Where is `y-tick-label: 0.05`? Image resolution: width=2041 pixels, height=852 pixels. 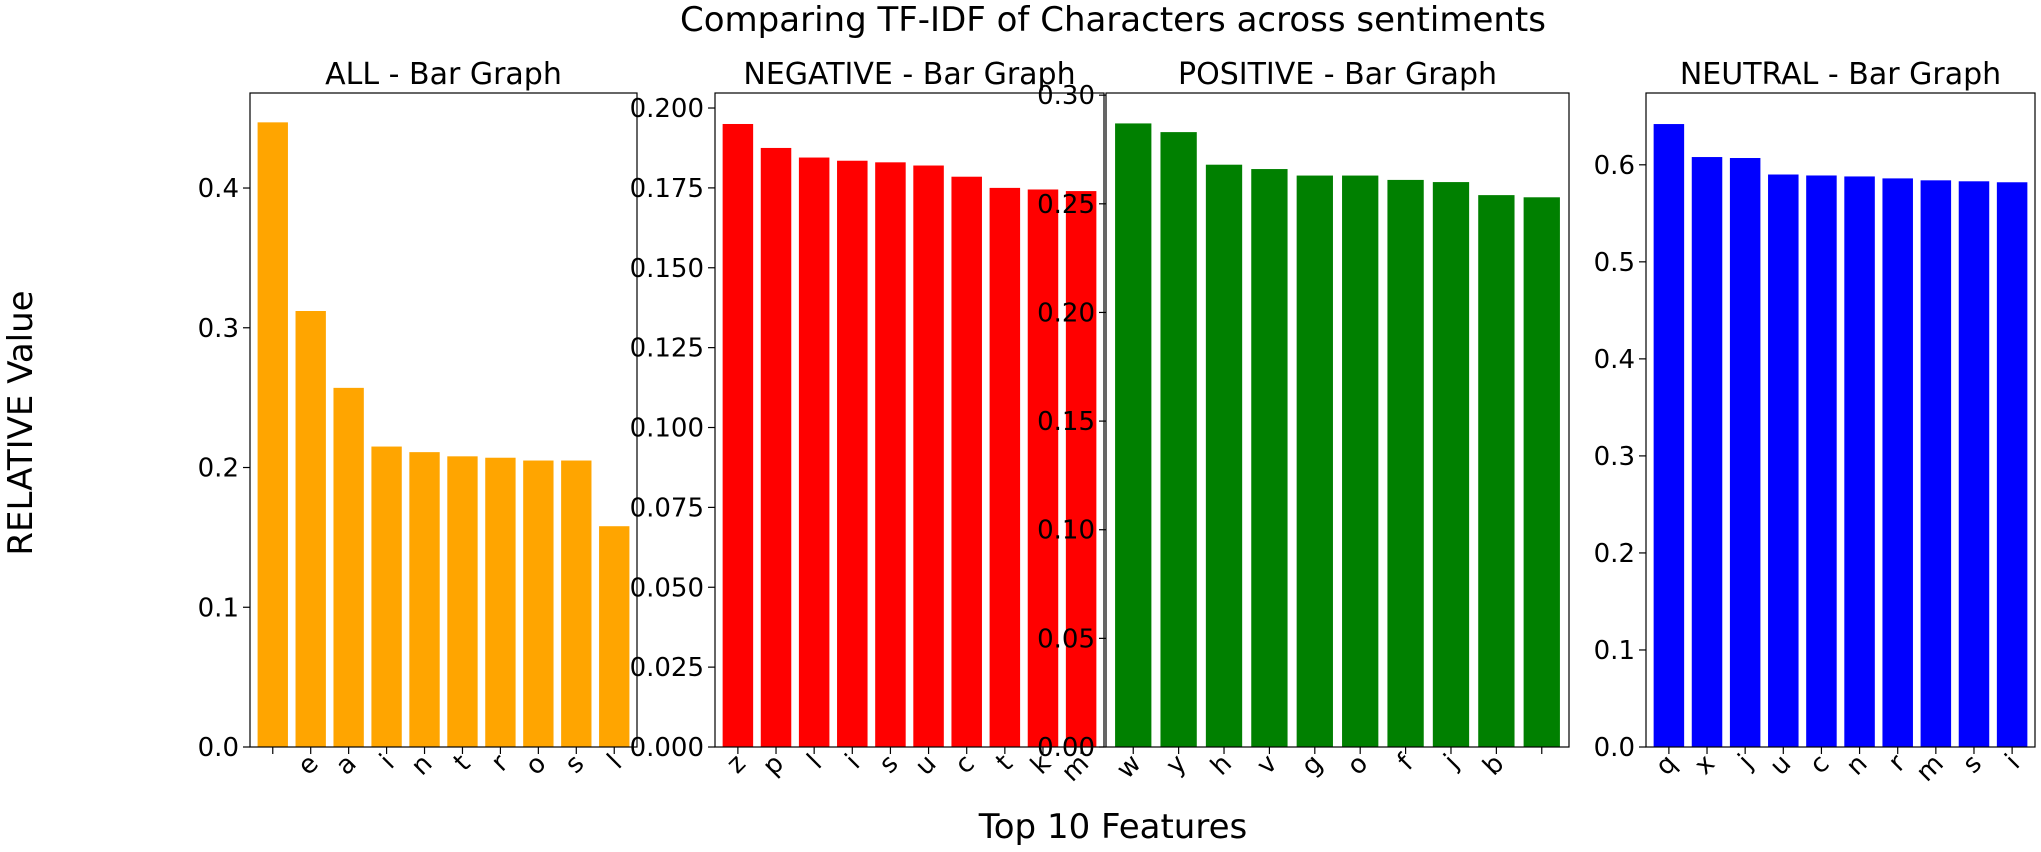
y-tick-label: 0.05 is located at coordinates (1066, 639).